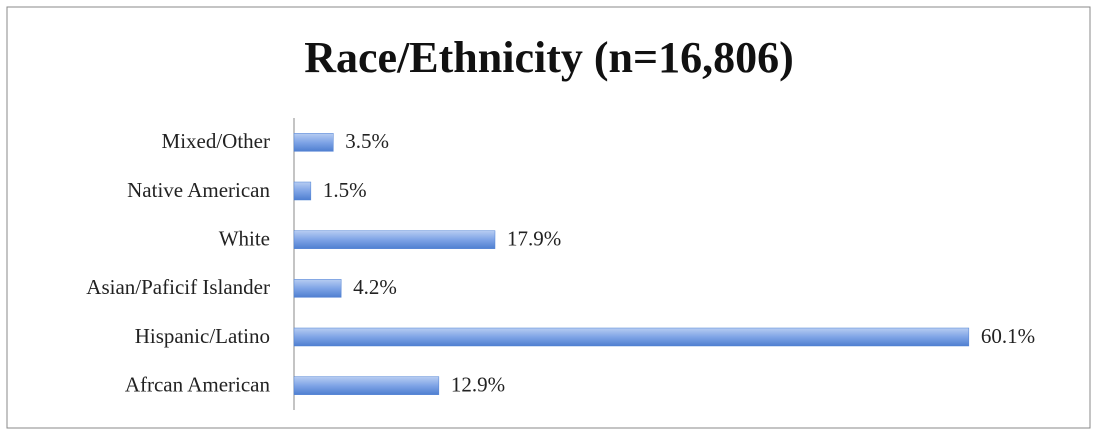  Describe the element at coordinates (202, 336) in the screenshot. I see `y-tick-label: Hispanic/Latino` at that location.